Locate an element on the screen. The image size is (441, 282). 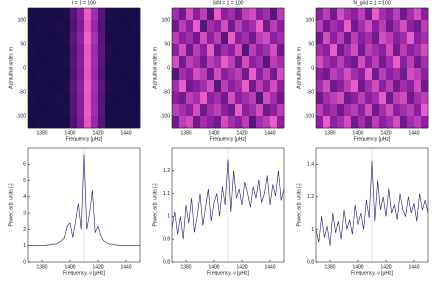
y-tick-label: 3 is located at coordinates (24, 213).